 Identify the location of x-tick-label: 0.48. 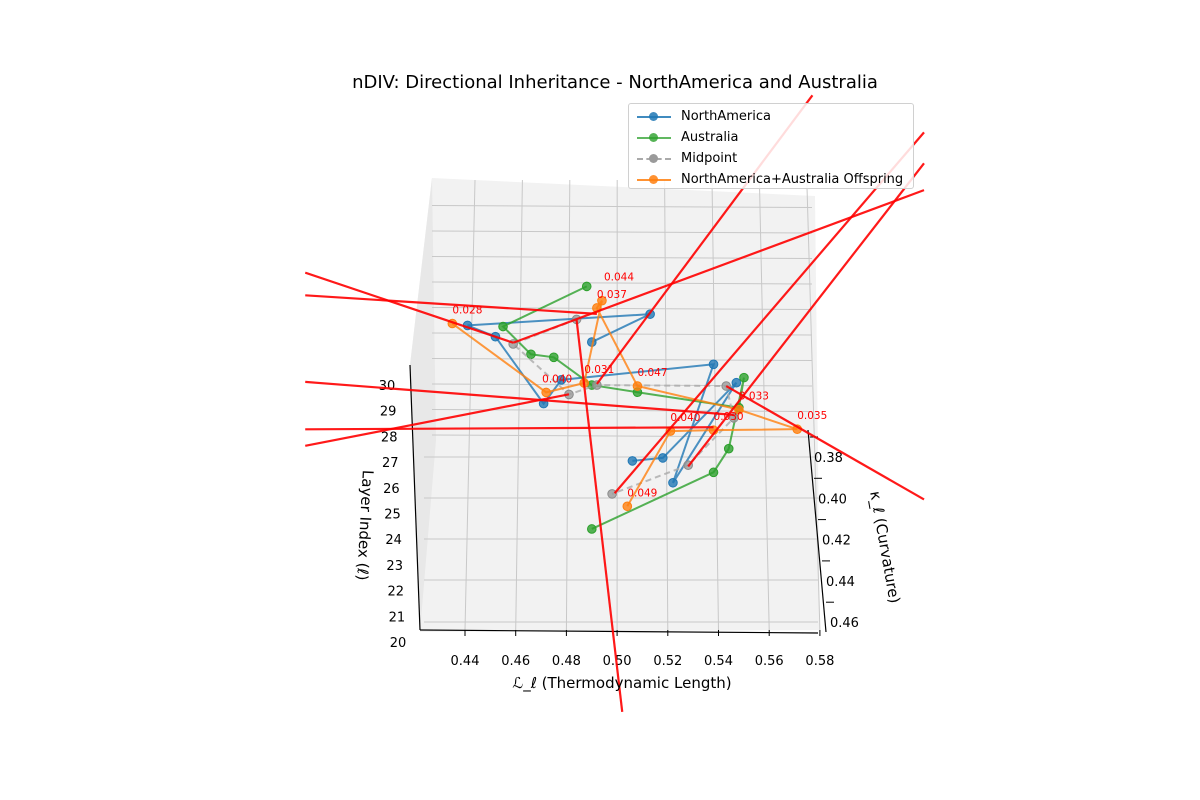
(566, 661).